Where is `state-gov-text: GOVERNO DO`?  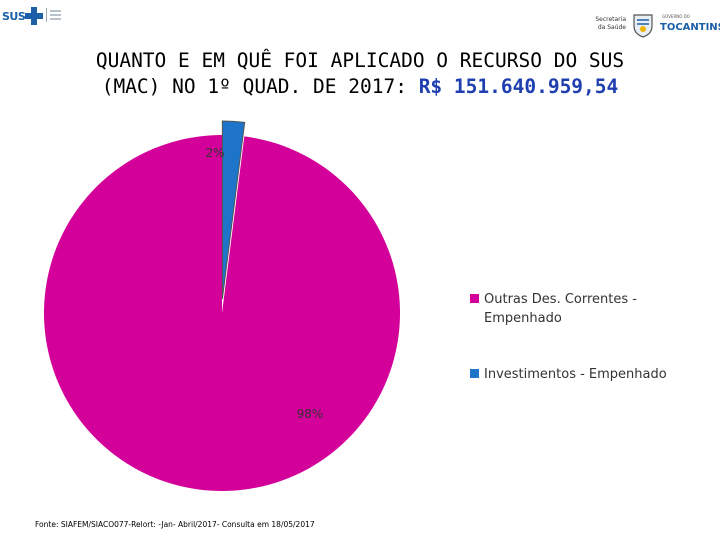 state-gov-text: GOVERNO DO is located at coordinates (676, 16).